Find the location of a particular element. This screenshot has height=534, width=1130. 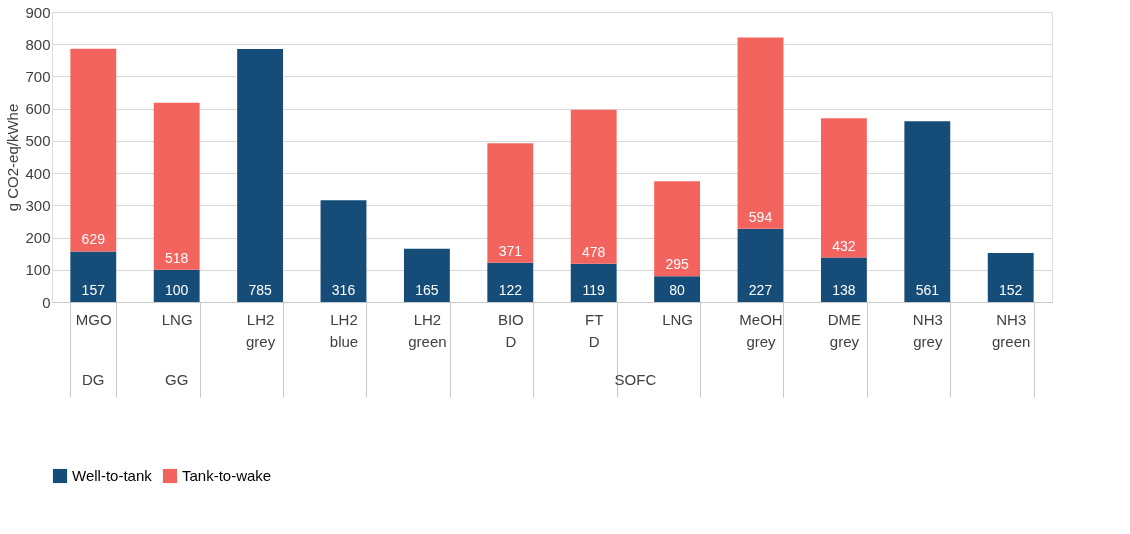

x-tick-label: NH3 green is located at coordinates (1011, 330).